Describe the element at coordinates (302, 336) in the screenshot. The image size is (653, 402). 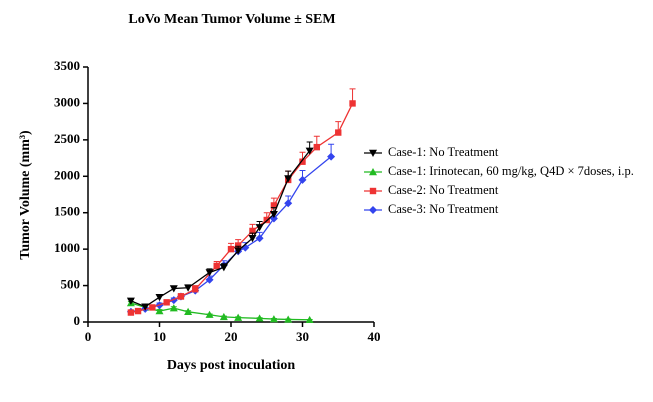
I see `x-tick-label: 30` at that location.